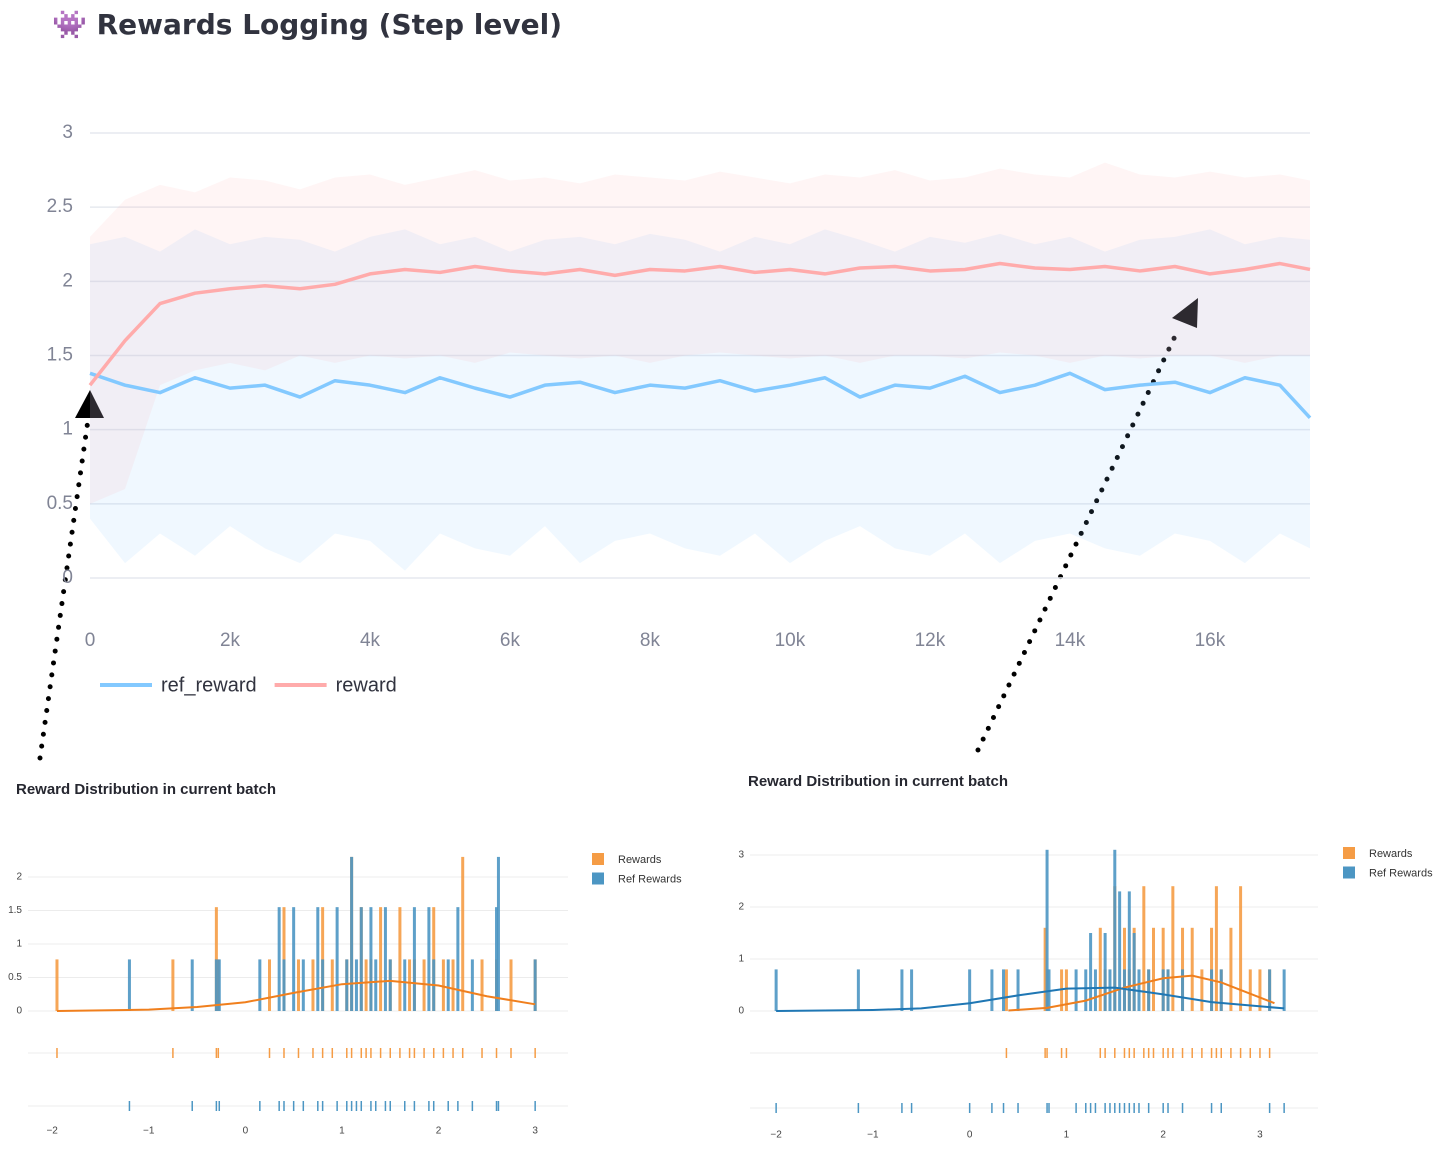 The image size is (1440, 1155). Describe the element at coordinates (699, 324) in the screenshot. I see `series-line` at that location.